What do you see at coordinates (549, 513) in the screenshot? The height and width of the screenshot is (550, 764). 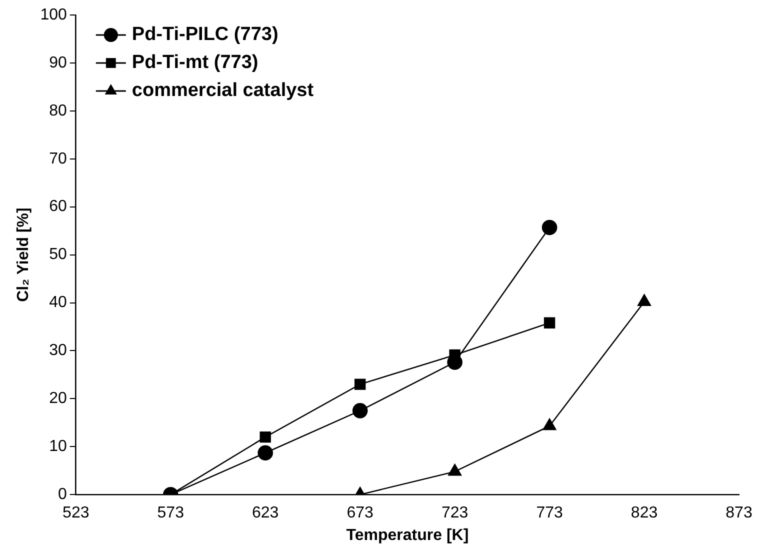 I see `x-tick-label: 773` at bounding box center [549, 513].